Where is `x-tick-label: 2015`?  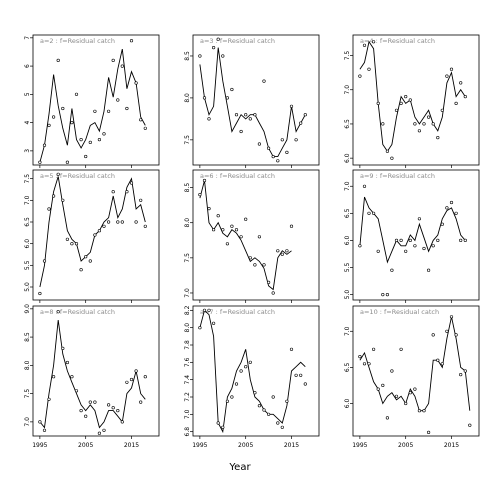
x-tick-label: 2015 is located at coordinates (291, 445).